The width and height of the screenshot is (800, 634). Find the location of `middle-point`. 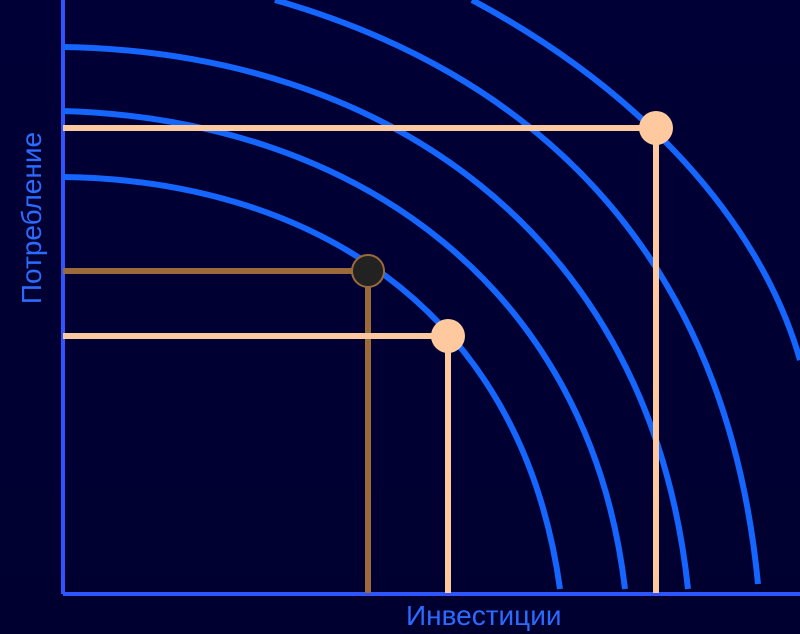

middle-point is located at coordinates (368, 271).